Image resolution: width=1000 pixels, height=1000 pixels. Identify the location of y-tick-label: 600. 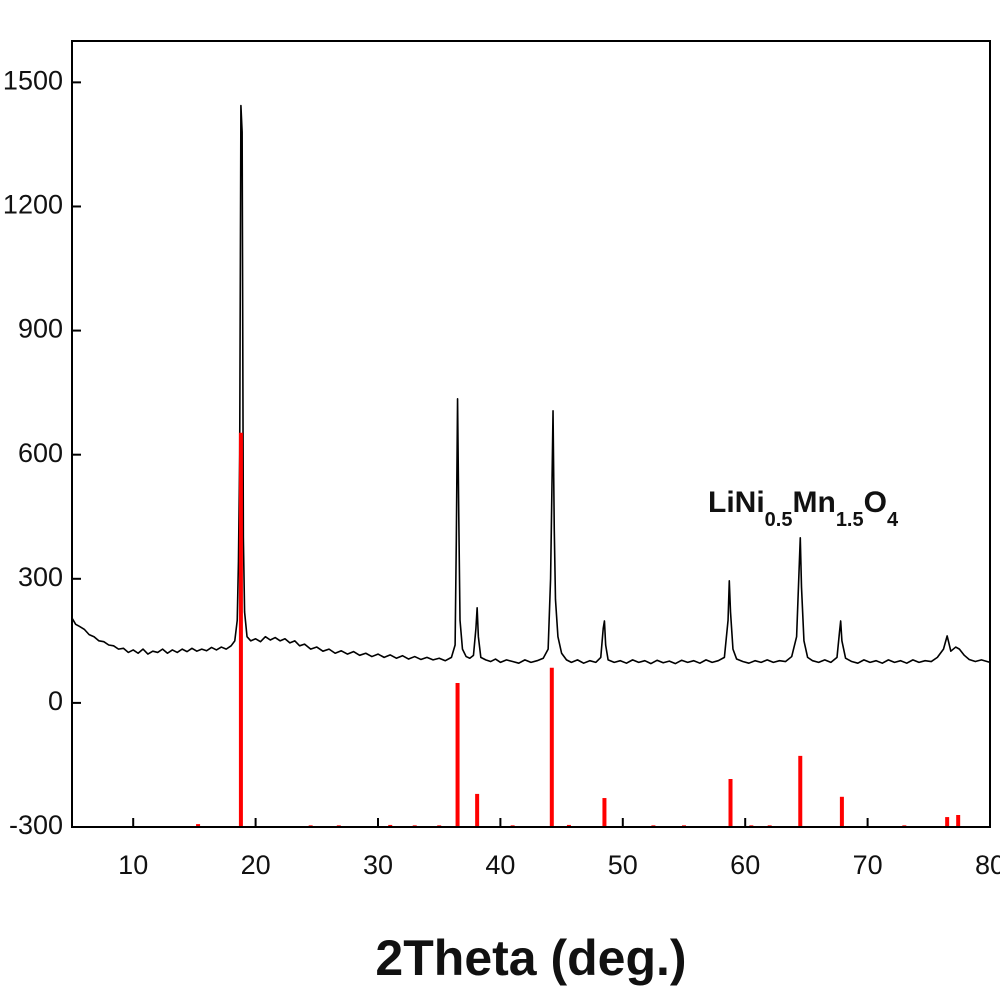
(40, 453).